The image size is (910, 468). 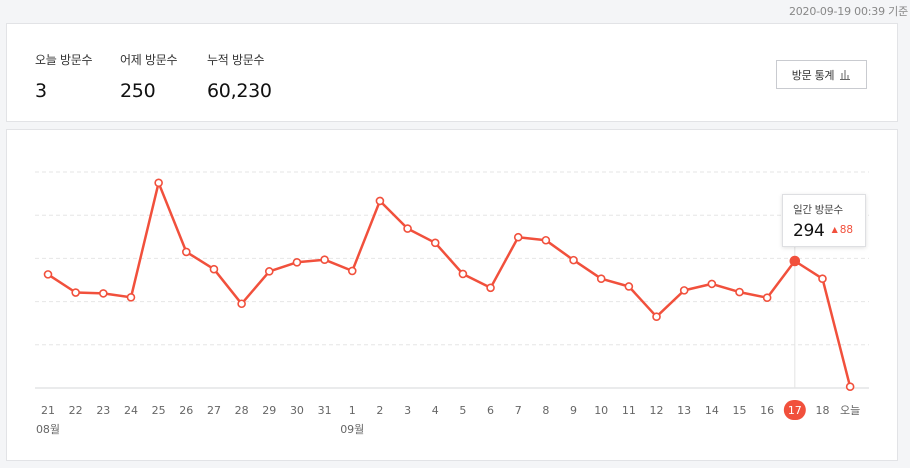 What do you see at coordinates (131, 410) in the screenshot?
I see `x-tick-label: 24` at bounding box center [131, 410].